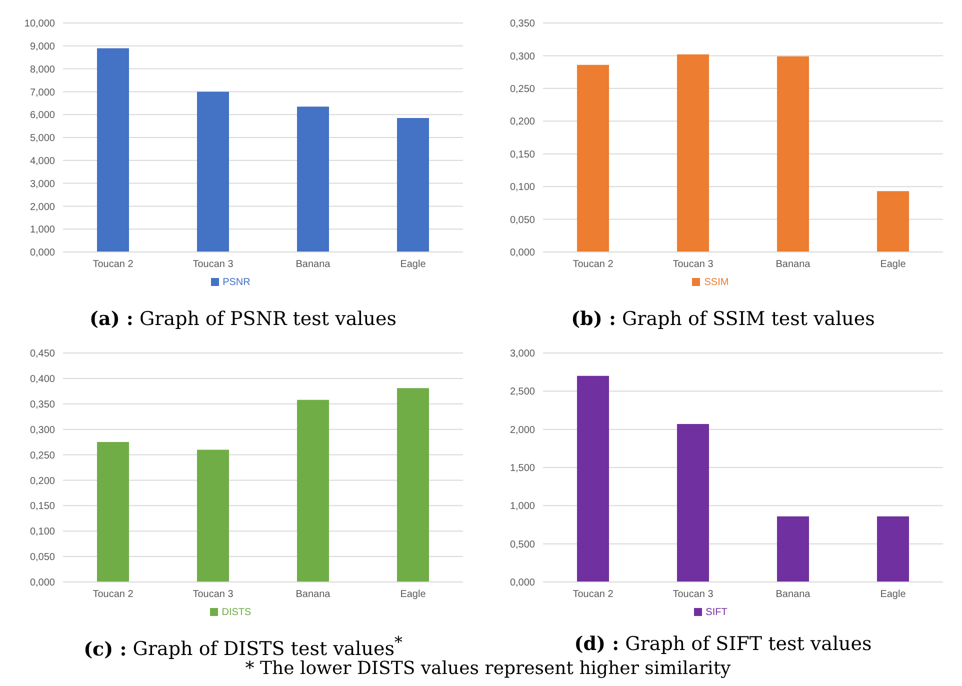 This screenshot has height=686, width=962. What do you see at coordinates (723, 644) in the screenshot?
I see `text: (d) : Graph of SIFT test values` at bounding box center [723, 644].